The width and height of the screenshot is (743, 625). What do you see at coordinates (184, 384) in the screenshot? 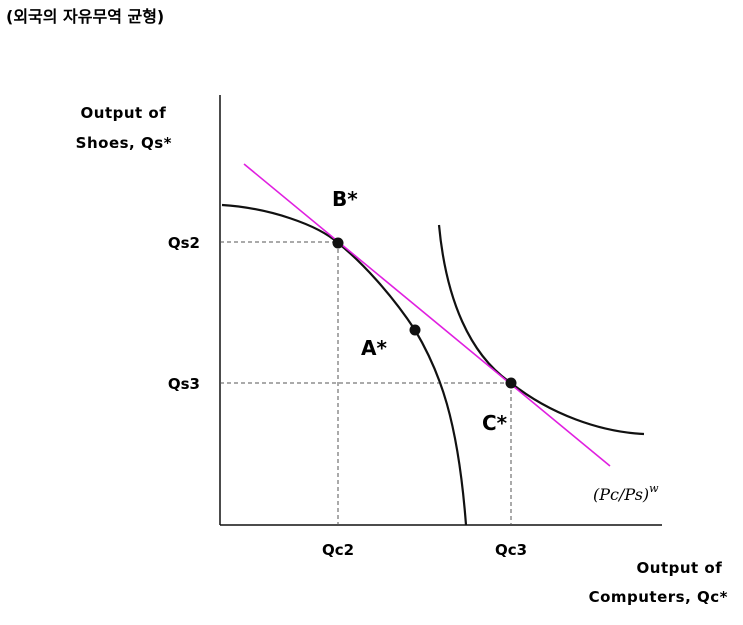
I see `tick-qs3: Qs3` at bounding box center [184, 384].